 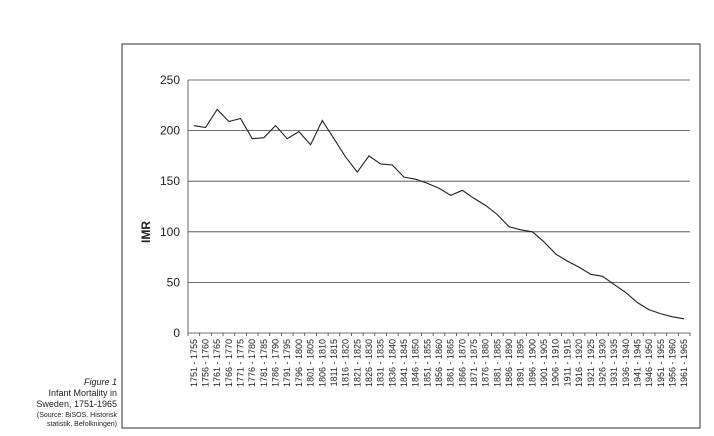 What do you see at coordinates (649, 363) in the screenshot?
I see `x-tick-label: 1946 - 1950` at bounding box center [649, 363].